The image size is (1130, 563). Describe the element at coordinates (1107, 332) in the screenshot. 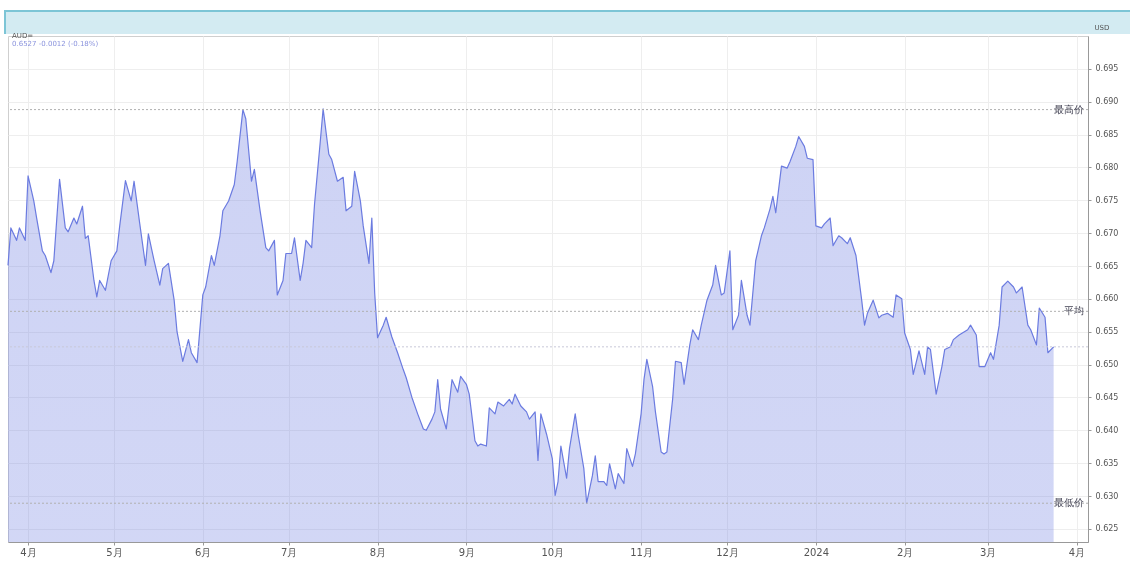

I see `y-tick-label: 0.655` at that location.